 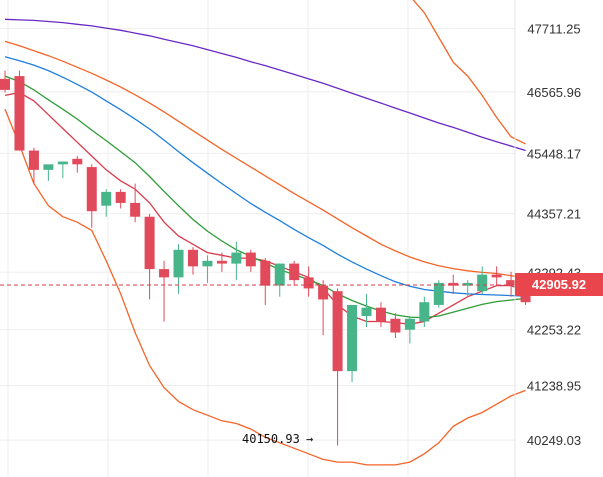 What do you see at coordinates (553, 29) in the screenshot?
I see `y-tick-label: 47711.25` at bounding box center [553, 29].